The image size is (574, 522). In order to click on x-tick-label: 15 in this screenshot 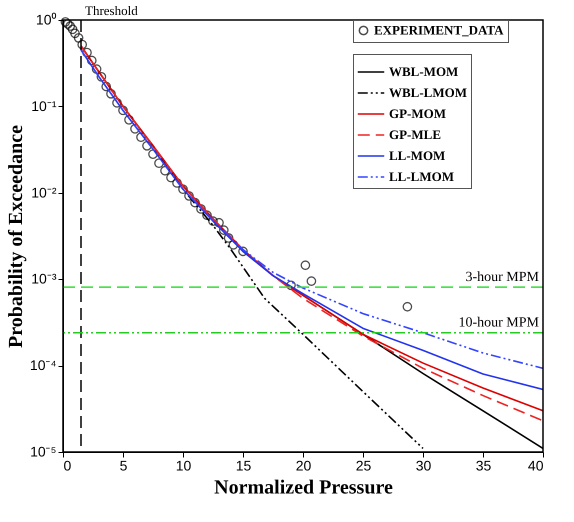, I will do `click(244, 466)`.